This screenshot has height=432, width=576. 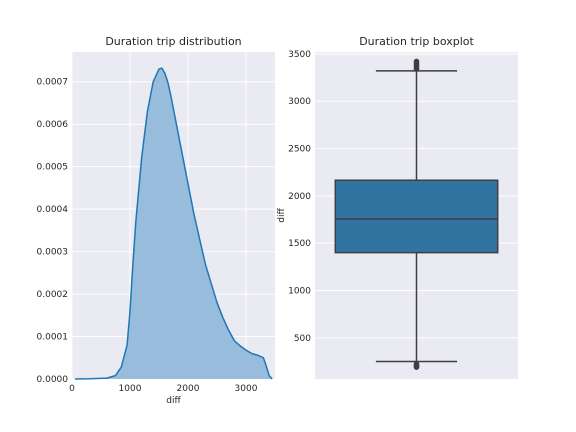 I want to click on boxplot-y-tick-labels: 500 1000 1500 2000 2500 3000 3500, so click(x=299, y=197).